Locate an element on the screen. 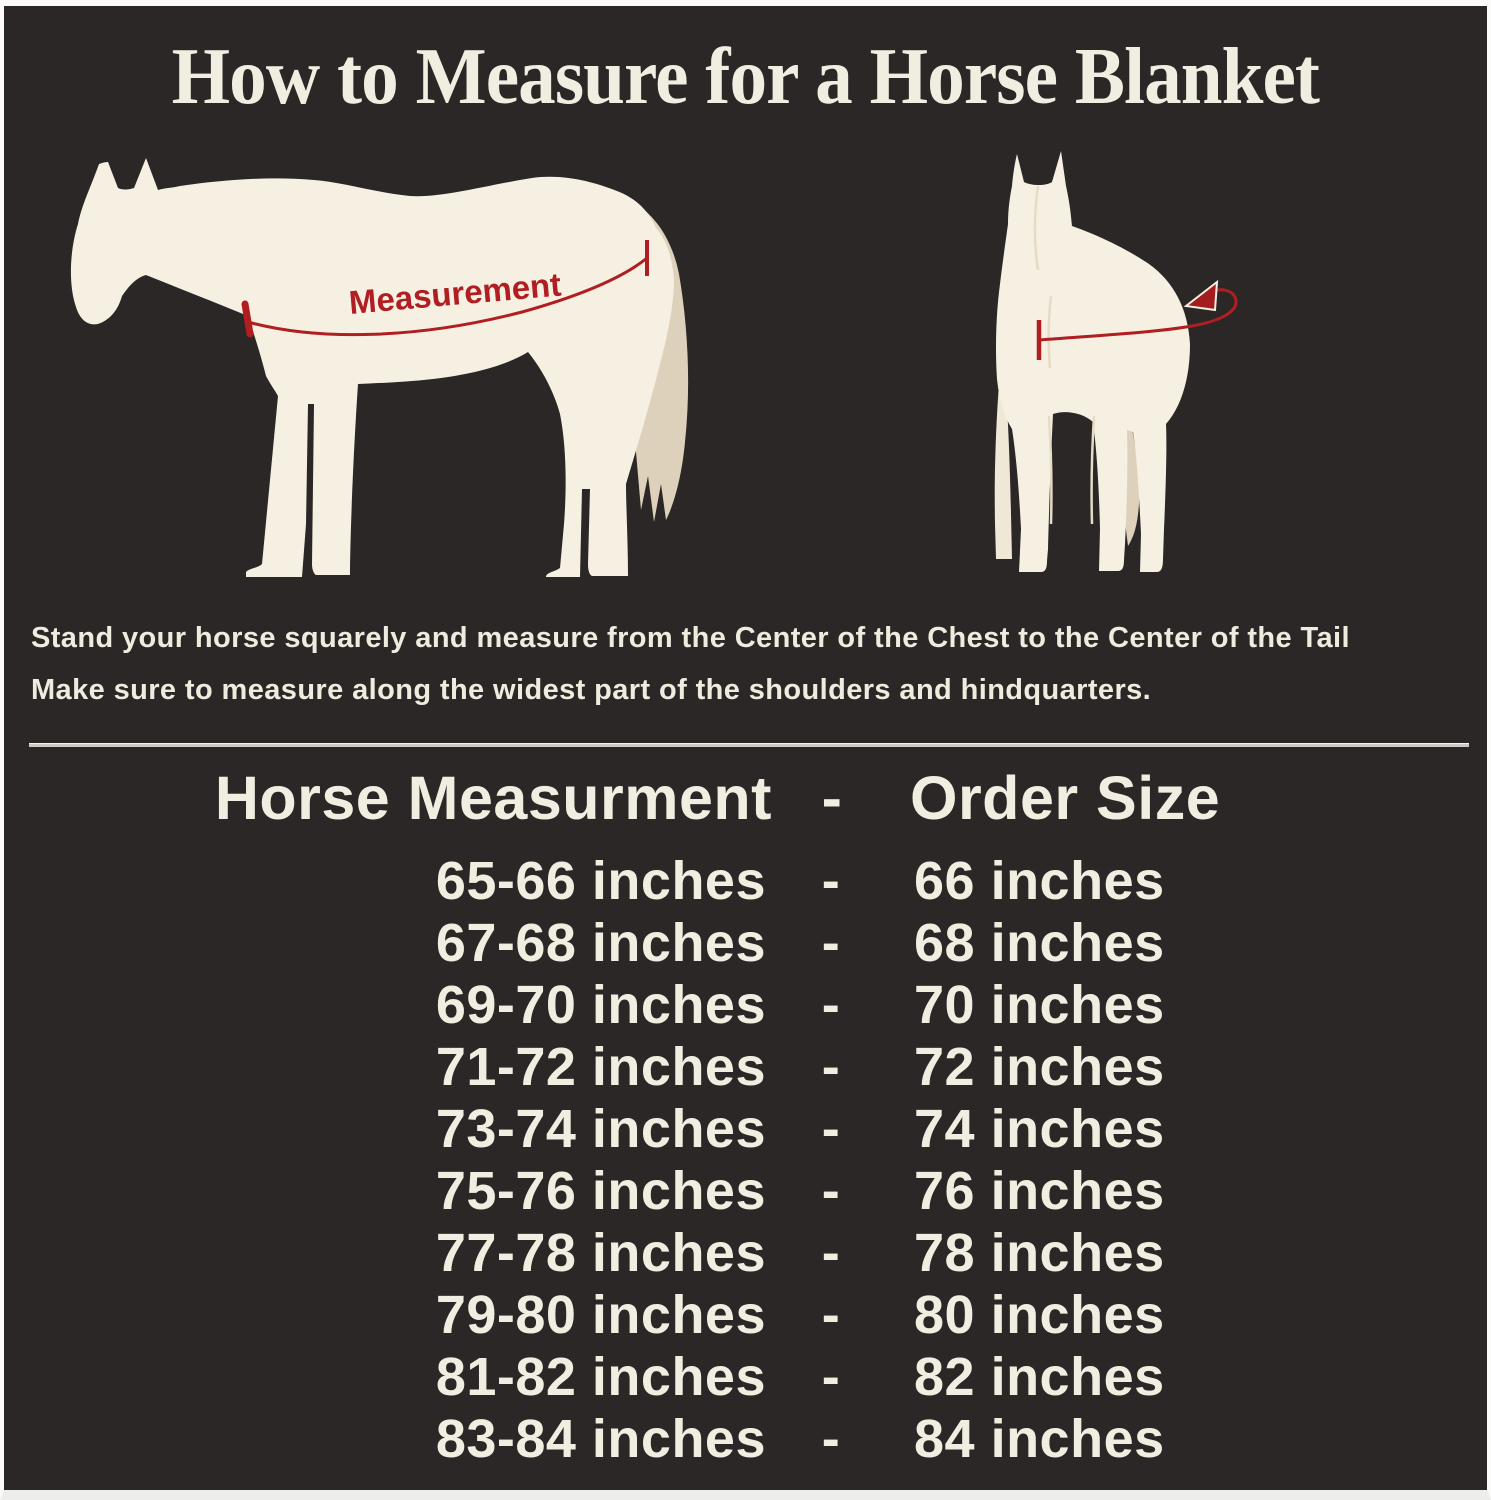 The image size is (1491, 1500). page-title-text: How to Measure for a Horse Blanket is located at coordinates (745, 77).